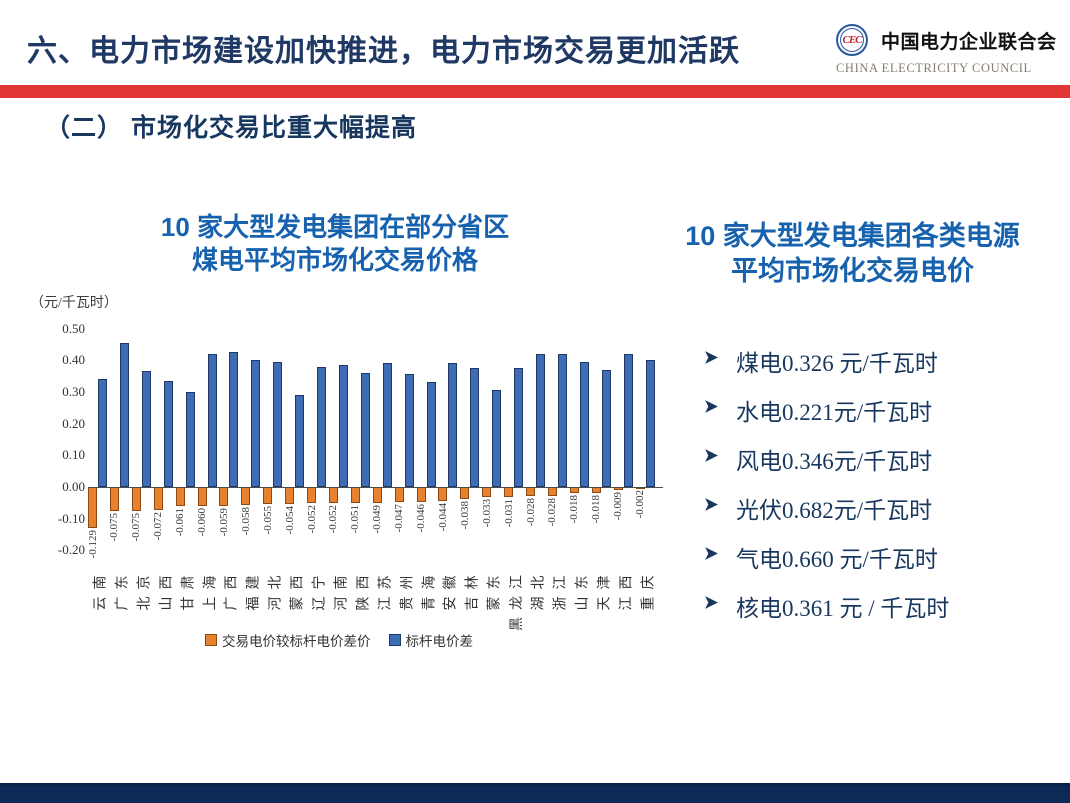 This screenshot has height=803, width=1070. I want to click on section-title: （二） 市场化交易比重大幅提高, so click(231, 128).